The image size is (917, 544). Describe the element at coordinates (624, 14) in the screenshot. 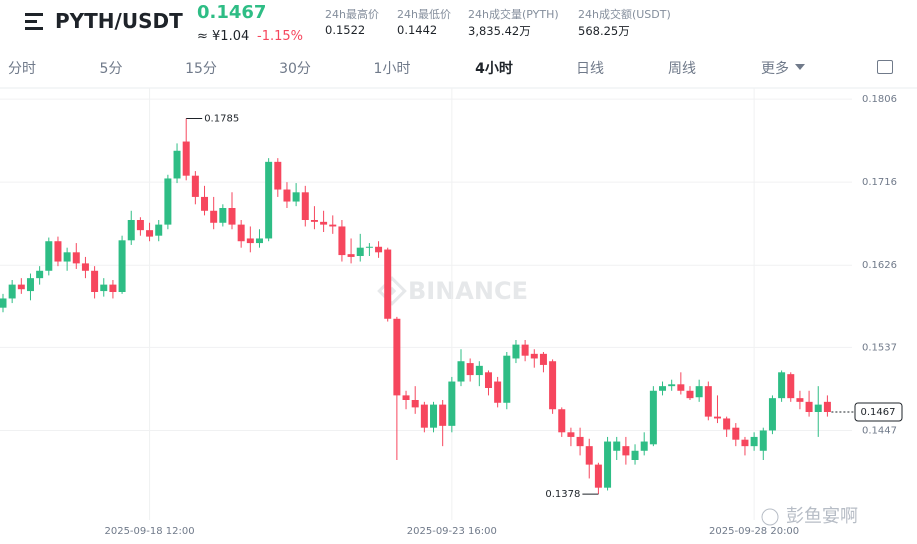

I see `stat-label: 24h成交额(USDT)` at that location.